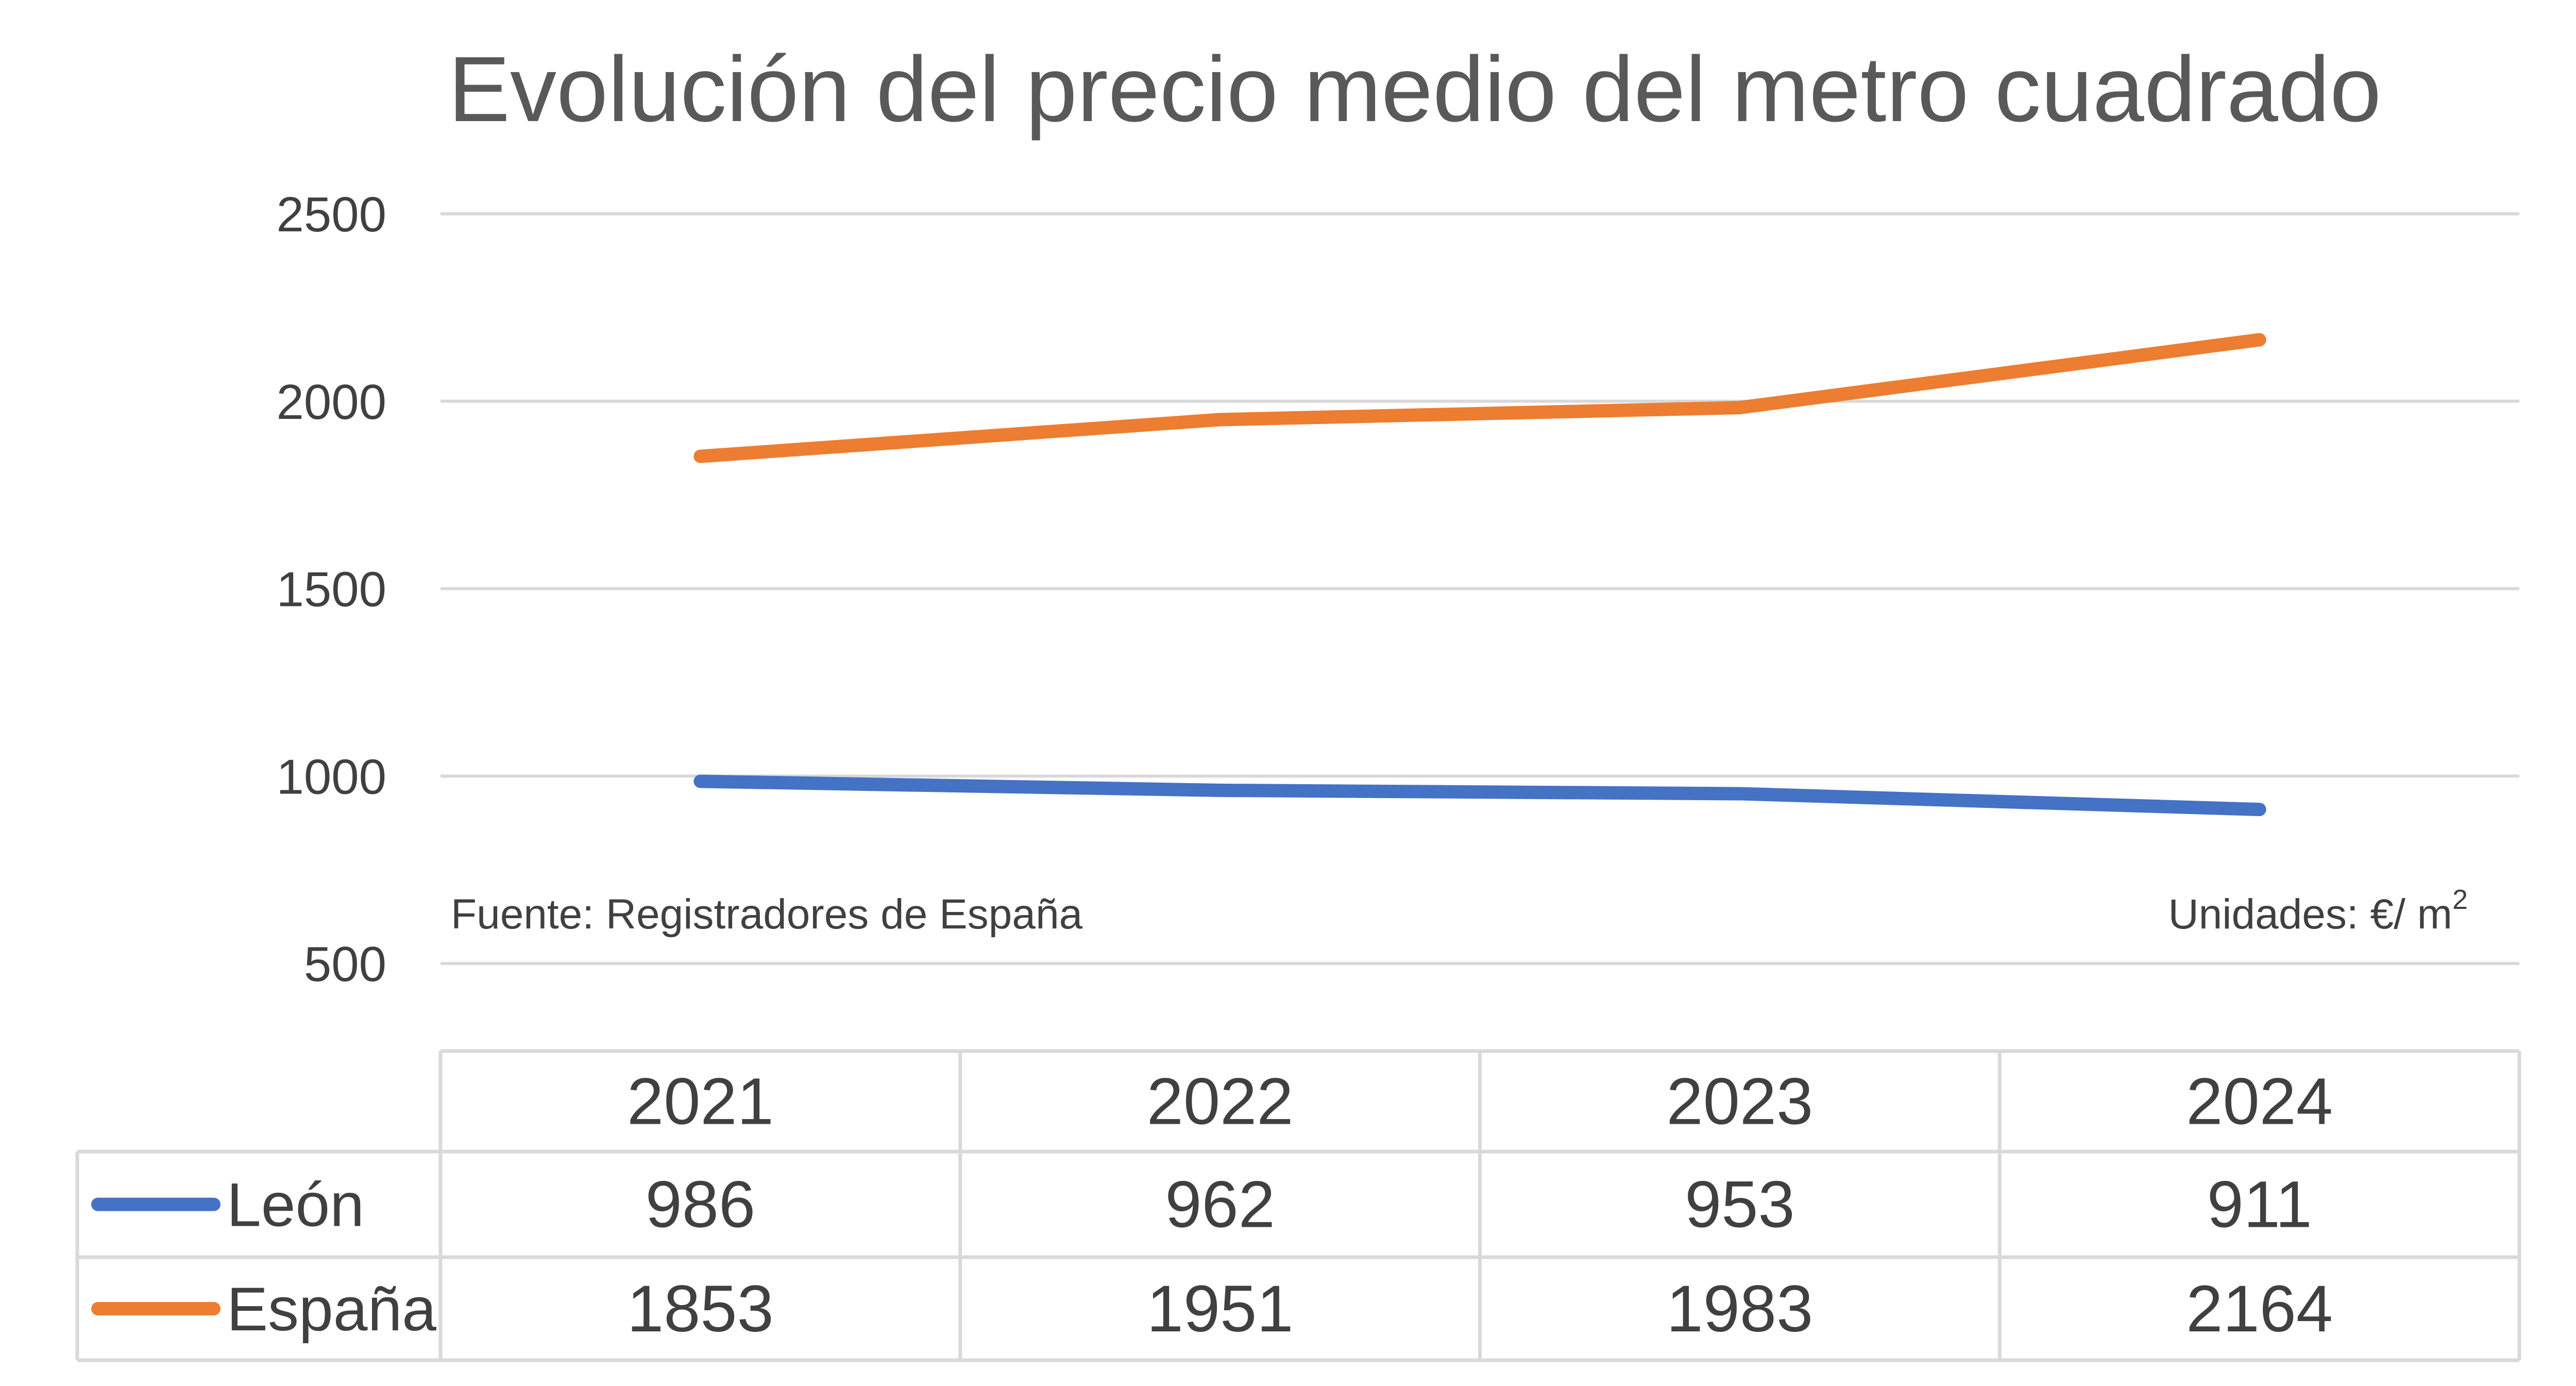 The image size is (2576, 1386). I want to click on units-note-text: Unidades: €/ m, so click(2310, 914).